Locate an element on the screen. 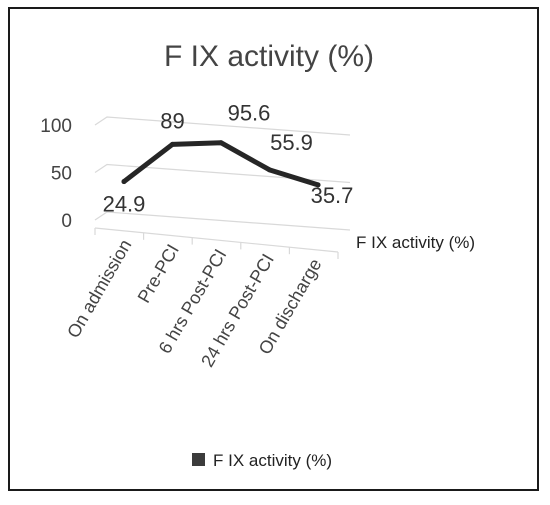 The width and height of the screenshot is (550, 505). legend-swatch is located at coordinates (198, 459).